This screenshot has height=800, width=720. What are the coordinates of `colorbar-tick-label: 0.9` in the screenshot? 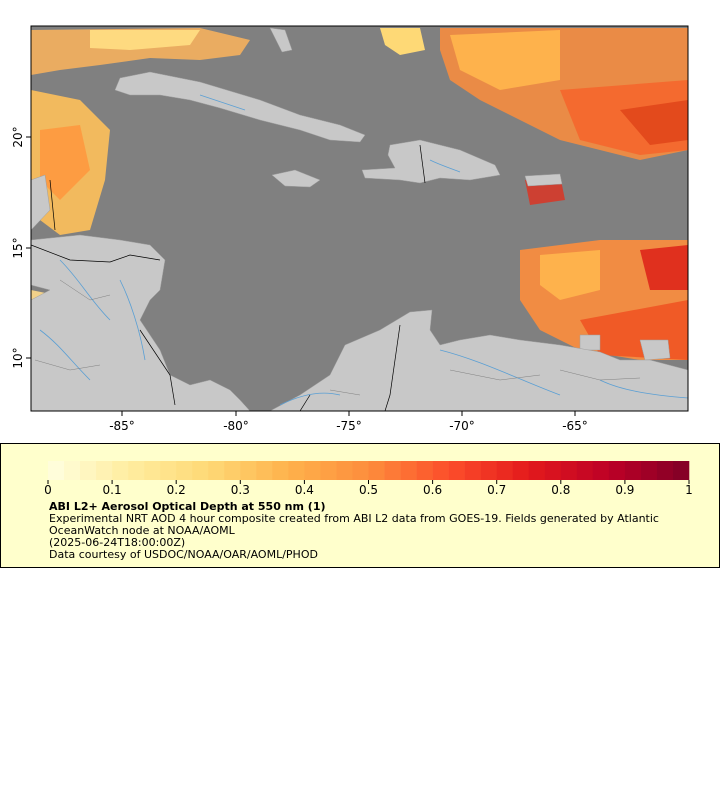 It's located at (624, 490).